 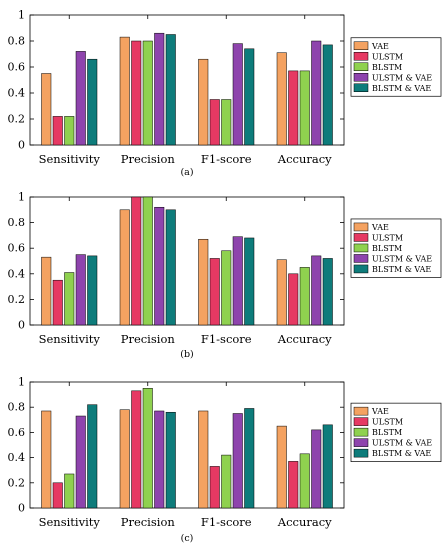 I want to click on panel-label: (c), so click(x=187, y=538).